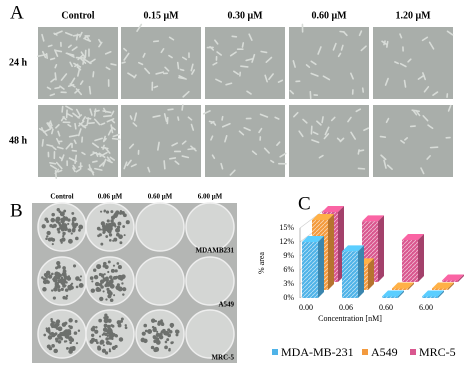 Image resolution: width=474 pixels, height=368 pixels. What do you see at coordinates (261, 263) in the screenshot?
I see `y-axis-title: % area` at bounding box center [261, 263].